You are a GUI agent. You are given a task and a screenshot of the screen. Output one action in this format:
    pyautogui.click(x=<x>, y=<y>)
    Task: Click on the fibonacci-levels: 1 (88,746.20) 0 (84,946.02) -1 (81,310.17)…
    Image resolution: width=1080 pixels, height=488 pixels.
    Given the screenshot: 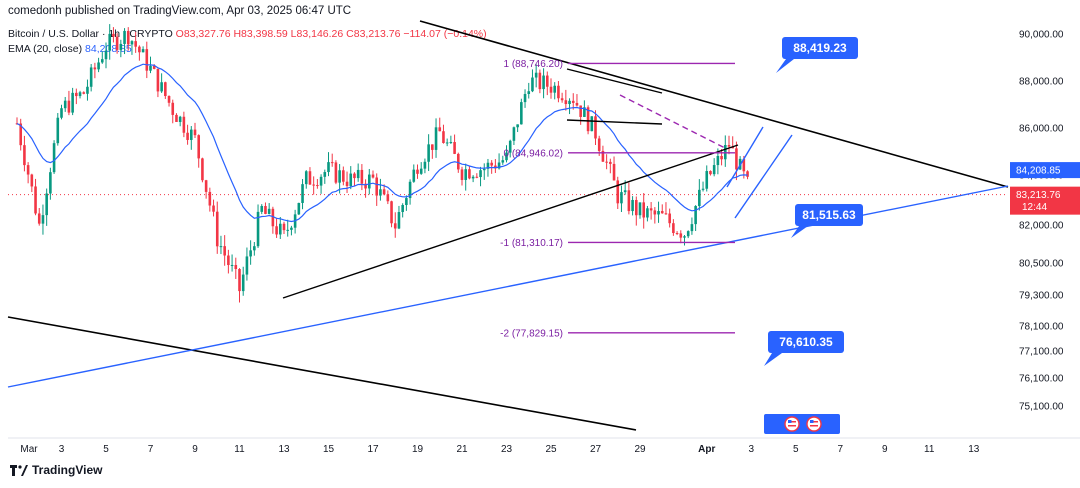 What is the action you would take?
    pyautogui.click(x=617, y=199)
    